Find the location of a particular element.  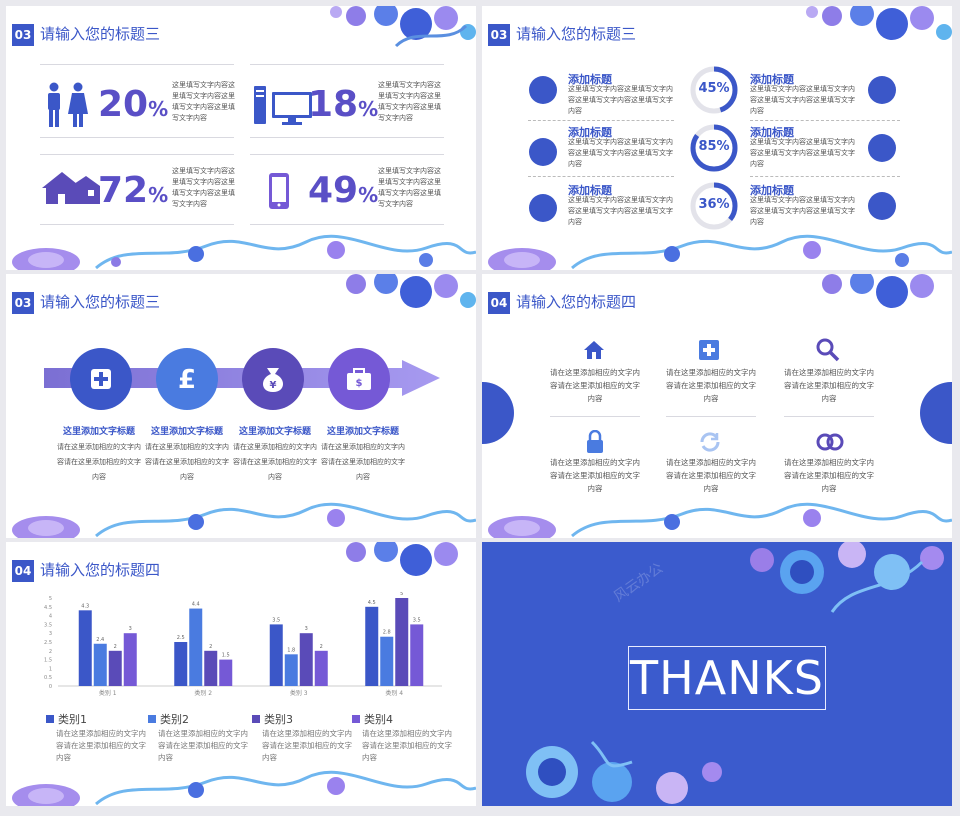

search-icon is located at coordinates (828, 350).